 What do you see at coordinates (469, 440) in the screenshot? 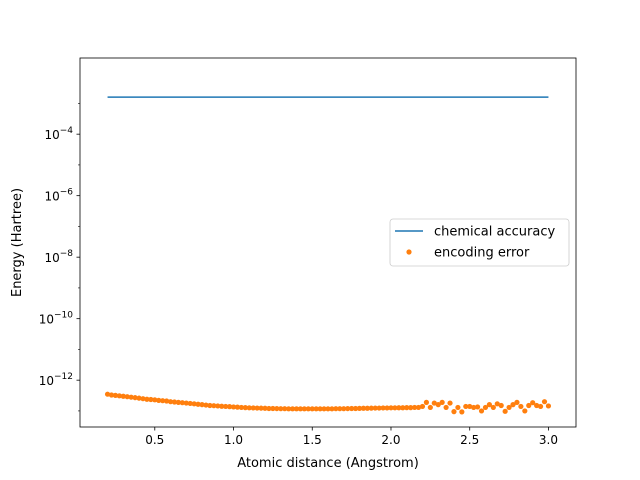
I see `x-tick-label: 2.5` at bounding box center [469, 440].